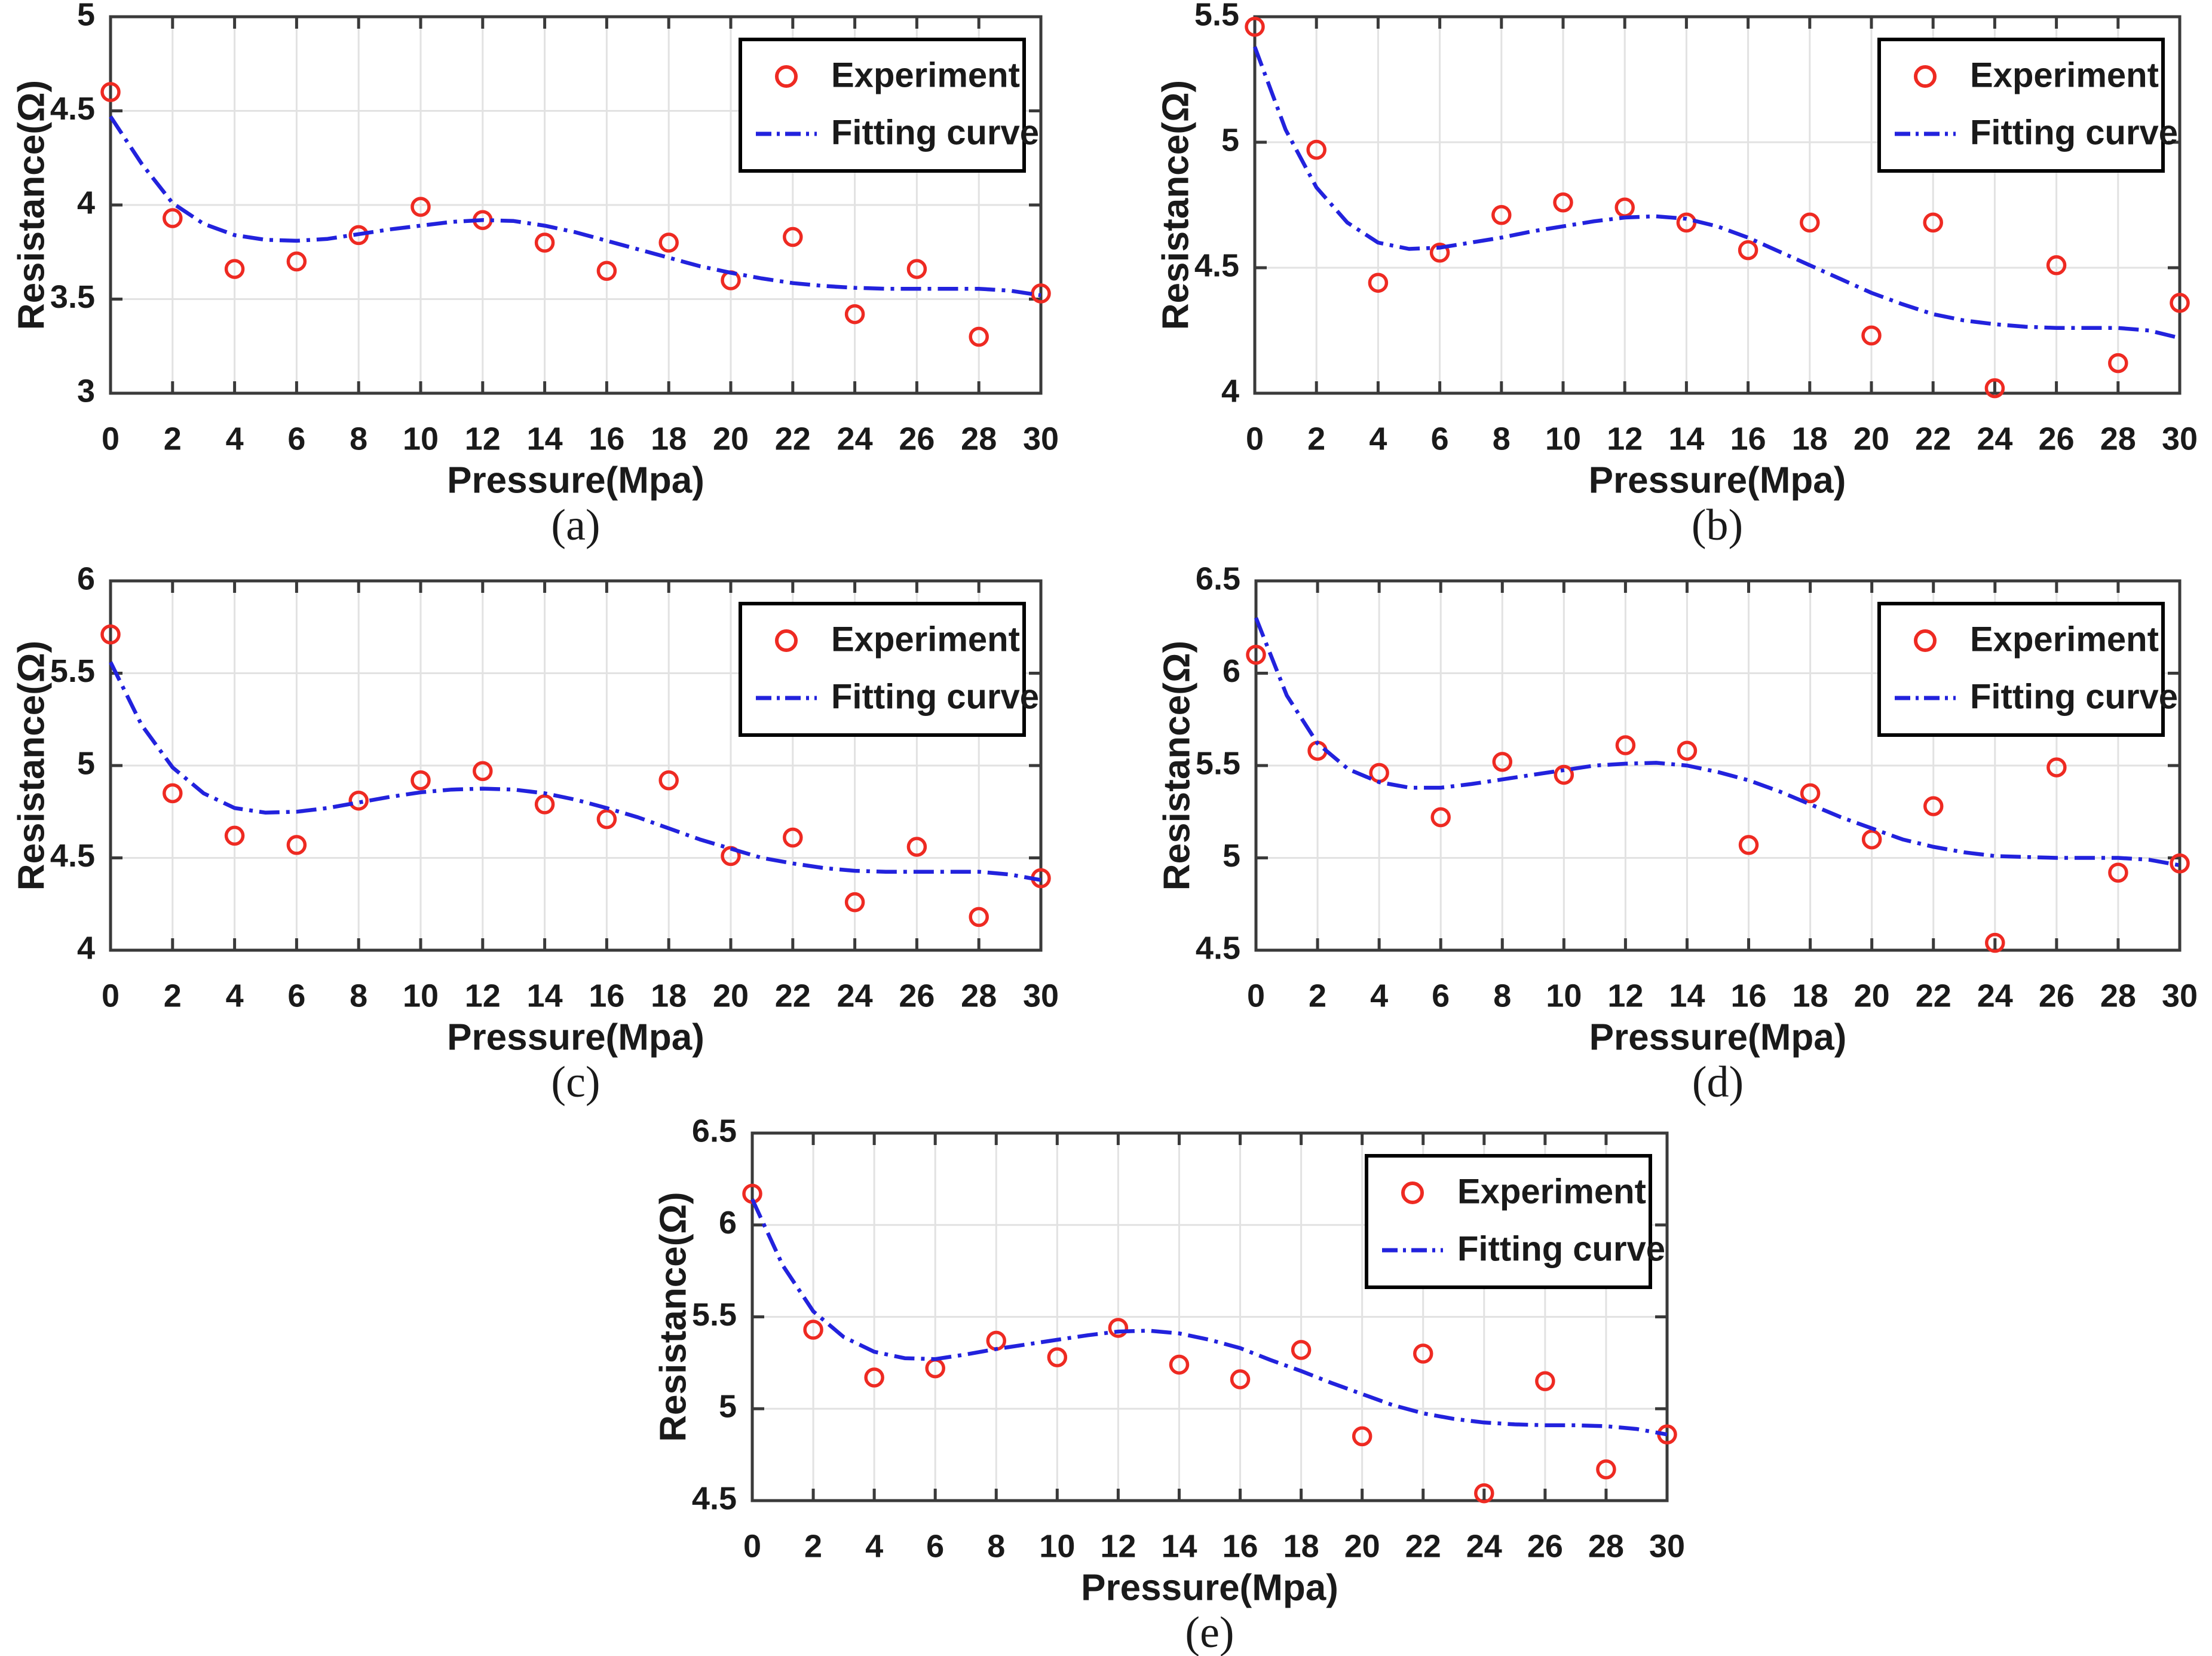  I want to click on x-tick-label: 16, so click(1748, 996).